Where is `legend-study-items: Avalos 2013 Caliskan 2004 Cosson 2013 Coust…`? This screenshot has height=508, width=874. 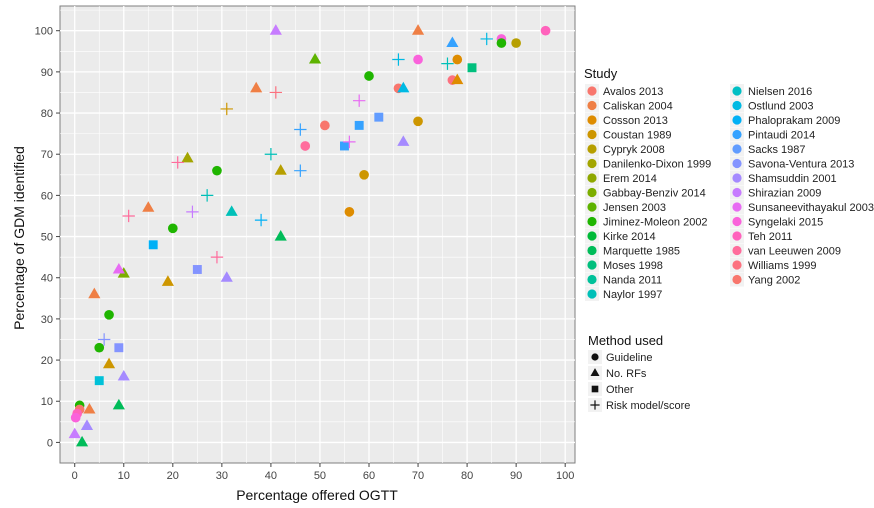
legend-study-items: Avalos 2013 Caliskan 2004 Cosson 2013 Coust… is located at coordinates (729, 192).